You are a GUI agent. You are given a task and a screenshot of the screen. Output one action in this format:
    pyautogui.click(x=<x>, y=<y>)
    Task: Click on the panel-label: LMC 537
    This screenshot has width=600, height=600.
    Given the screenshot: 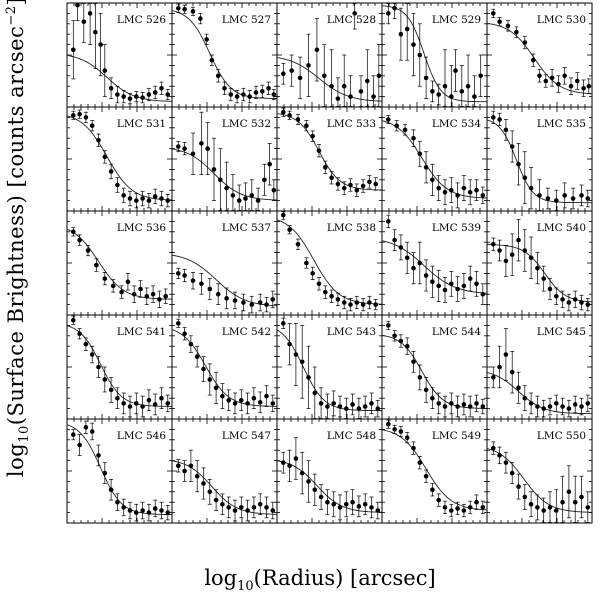 What is the action you would take?
    pyautogui.click(x=246, y=228)
    